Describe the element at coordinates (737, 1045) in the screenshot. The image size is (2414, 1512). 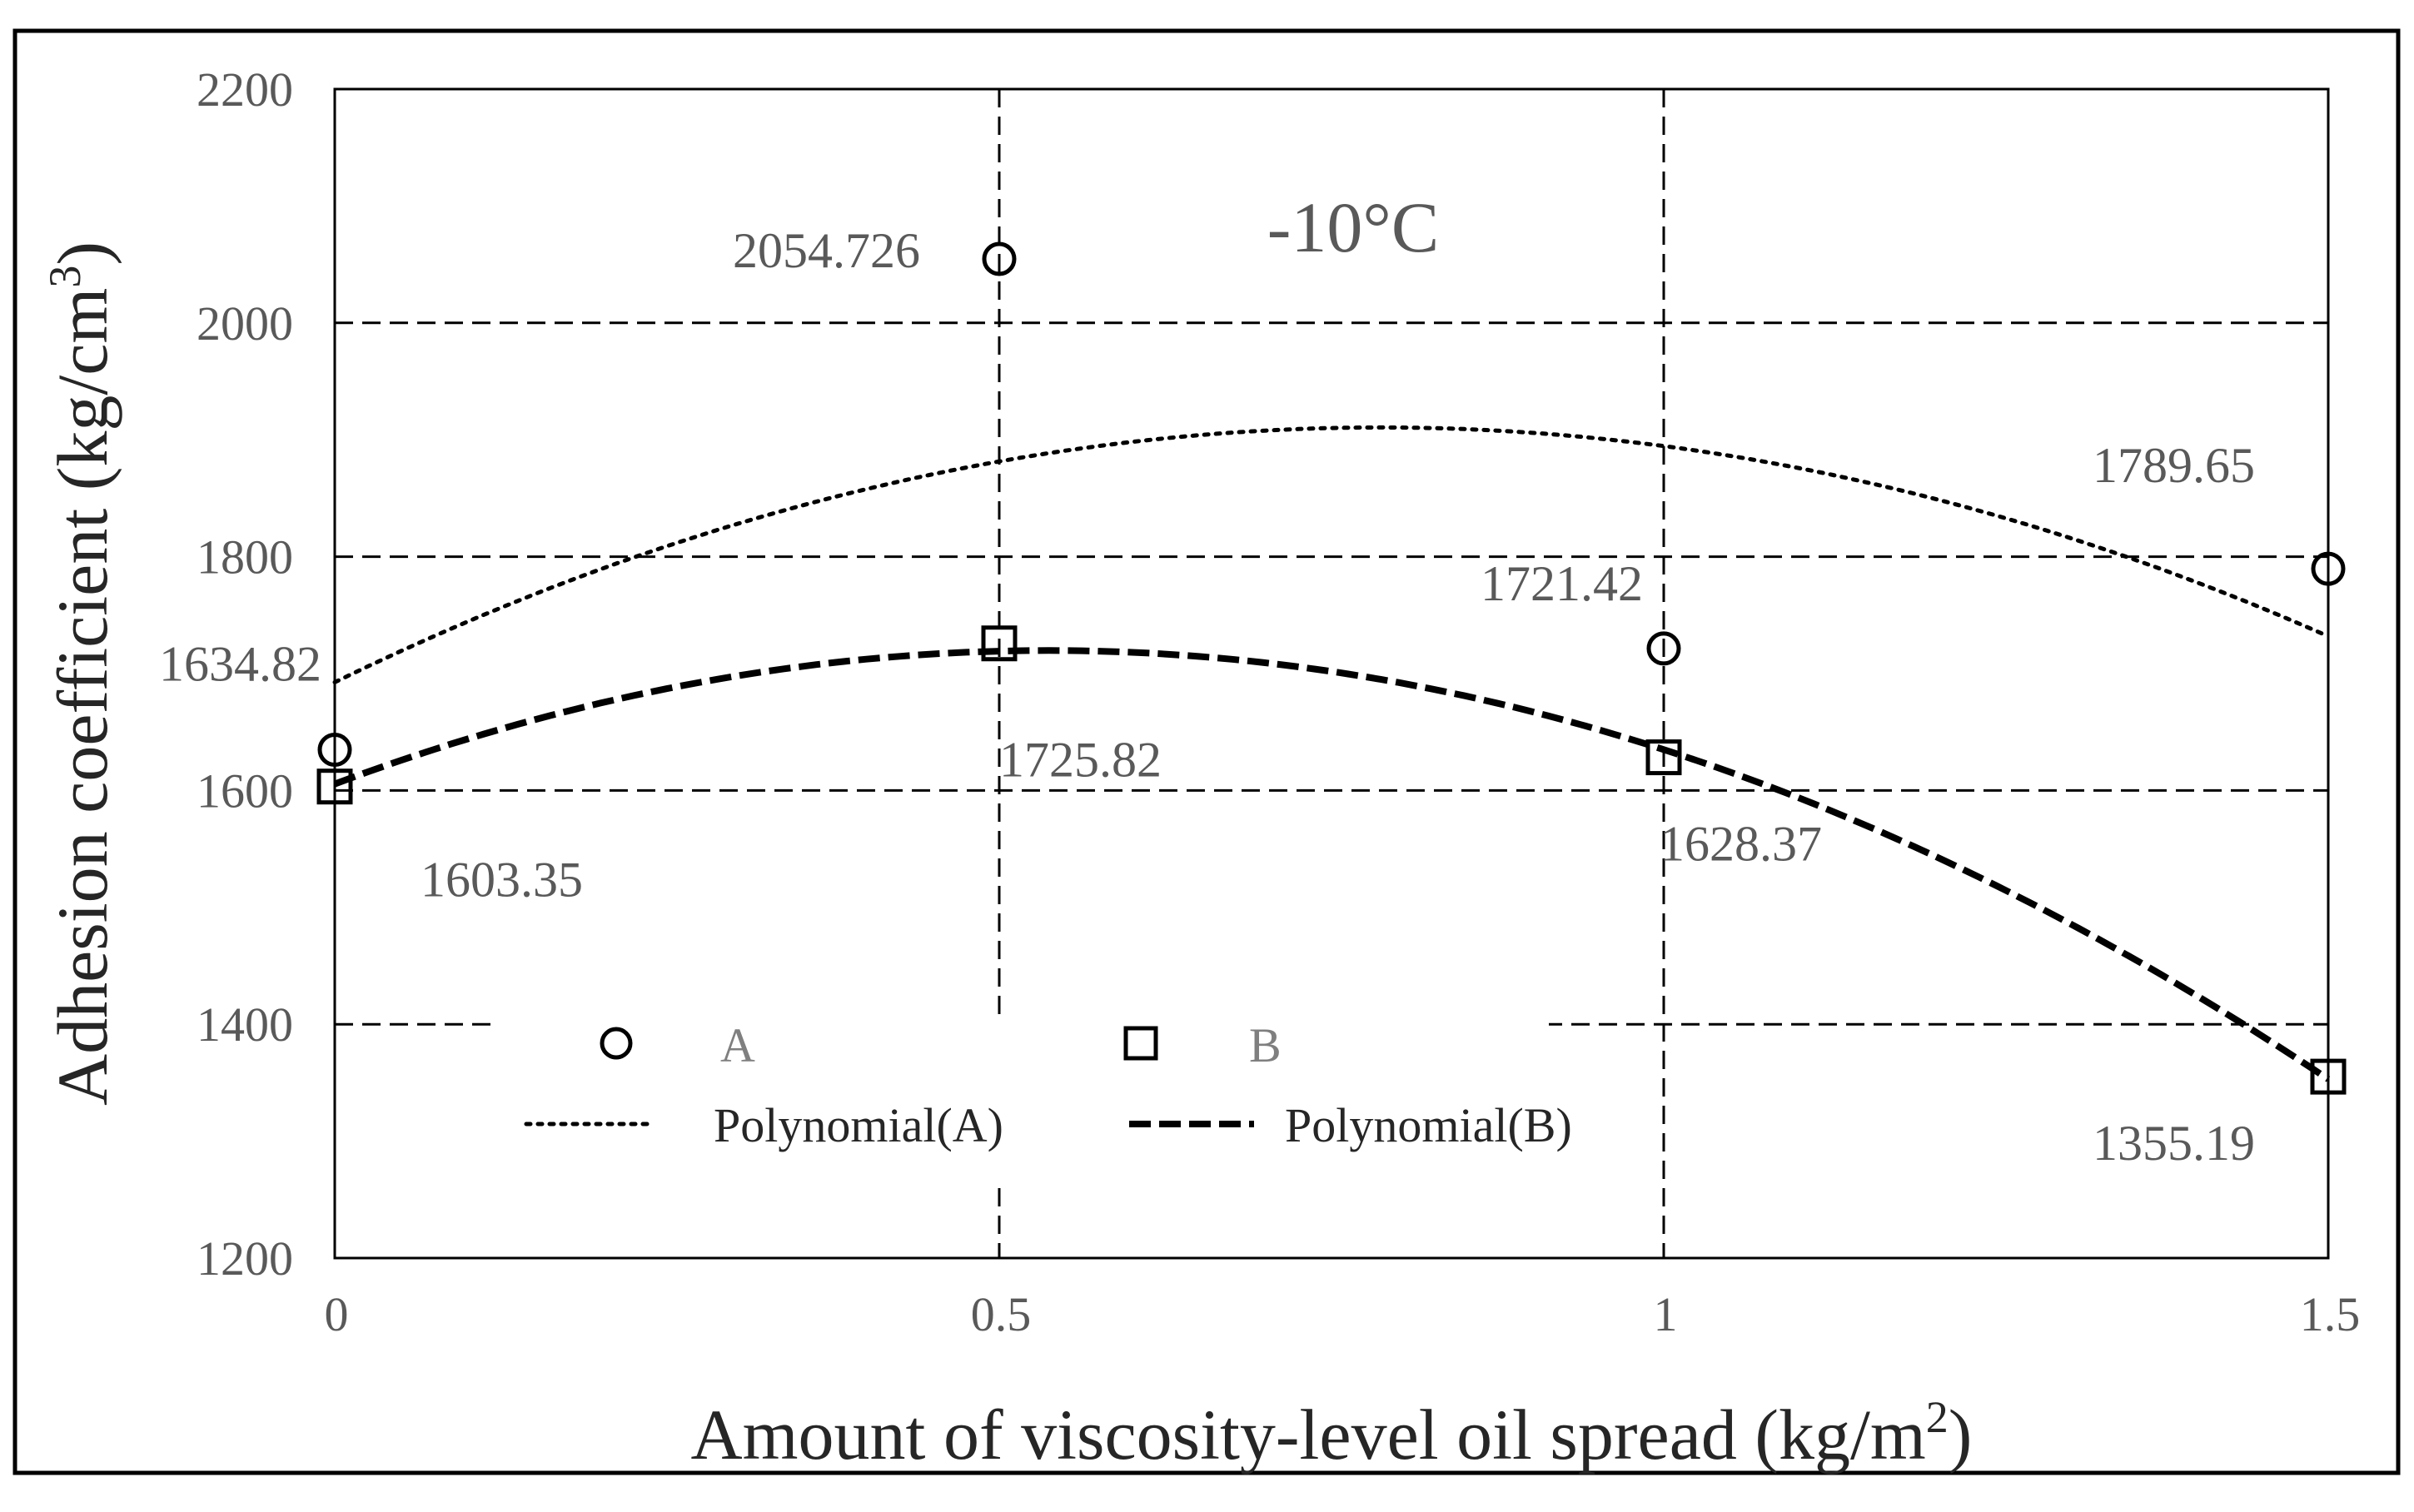
I see `legend-label: A` at that location.